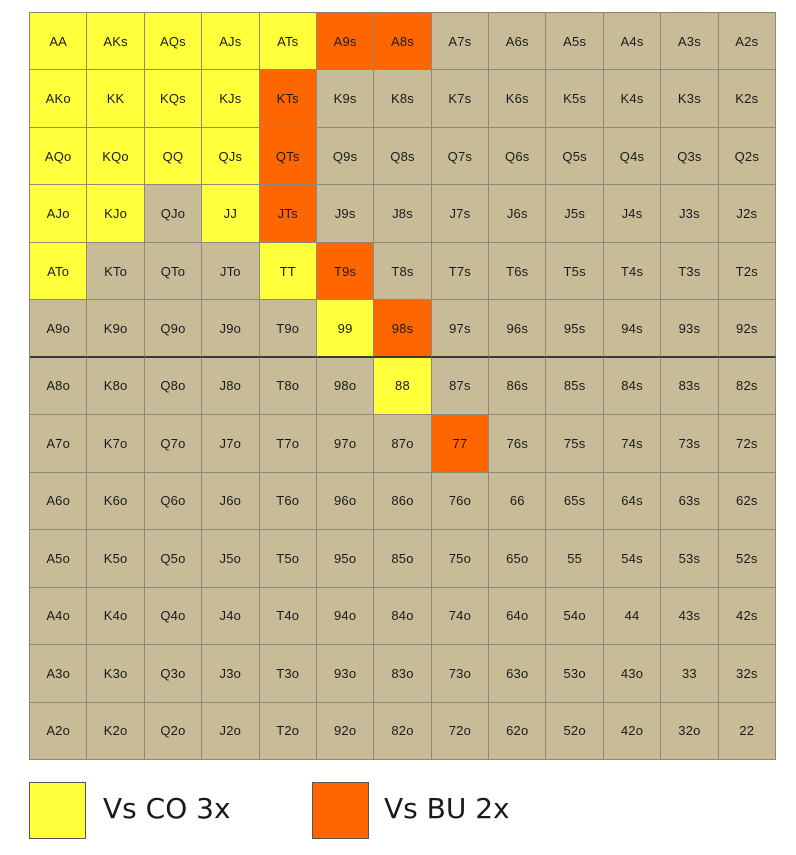 Image resolution: width=796 pixels, height=855 pixels. Describe the element at coordinates (116, 674) in the screenshot. I see `hand-cell-k3o: K3o` at that location.